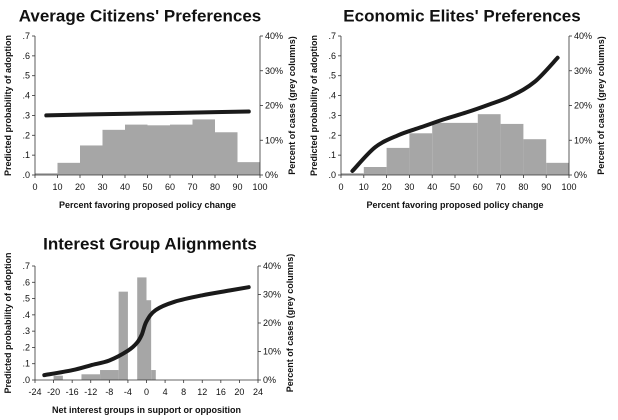  Describe the element at coordinates (332, 135) in the screenshot. I see `elites-ytick-label-2: .2` at that location.